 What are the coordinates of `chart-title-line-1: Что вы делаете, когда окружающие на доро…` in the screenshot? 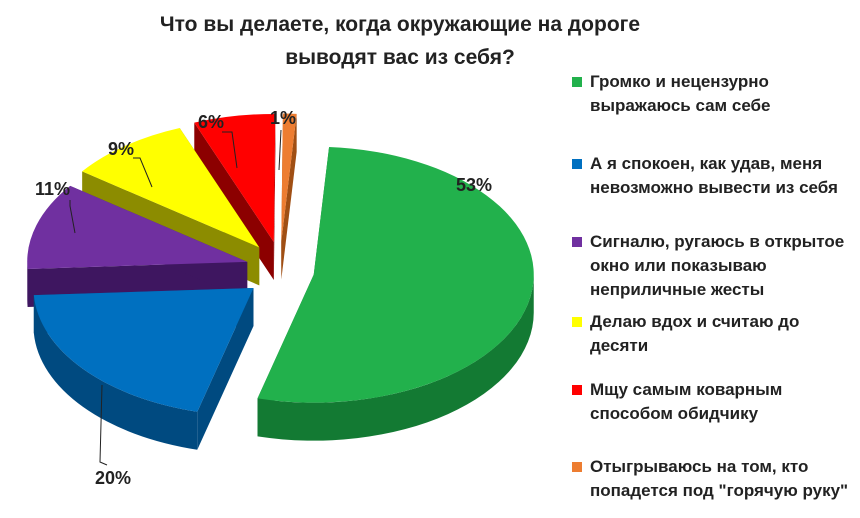 It's located at (400, 24).